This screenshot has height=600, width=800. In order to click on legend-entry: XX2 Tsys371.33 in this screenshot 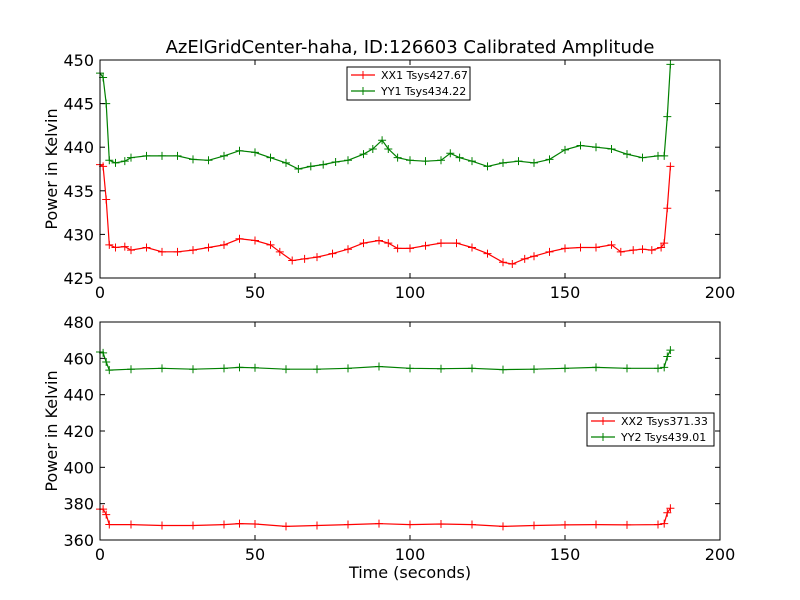, I will do `click(649, 421)`.